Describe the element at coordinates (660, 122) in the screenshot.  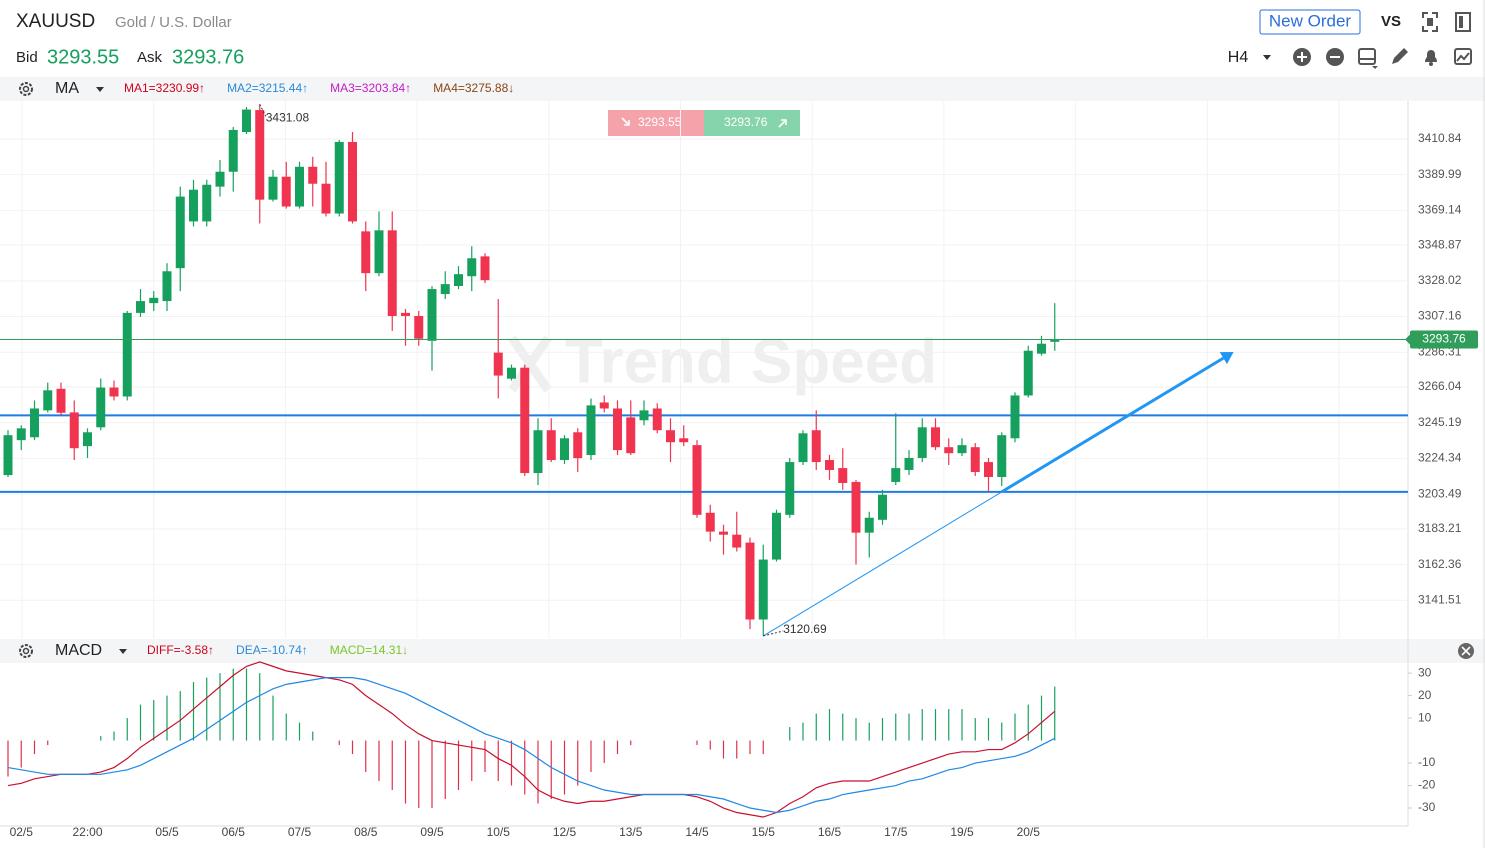
I see `sell-price: 3293.55` at that location.